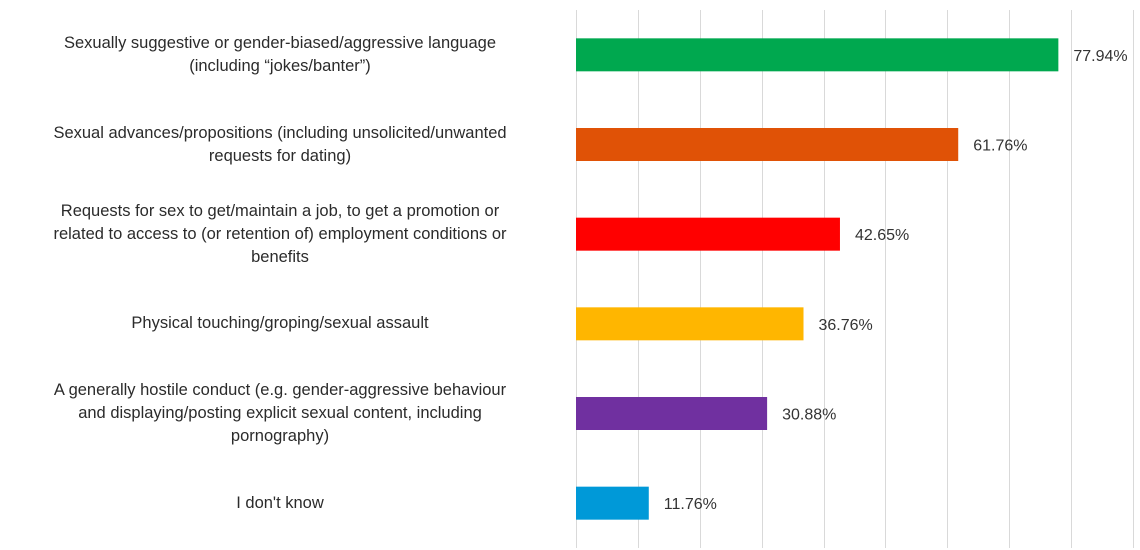  I want to click on data-label: 11.76%, so click(690, 504).